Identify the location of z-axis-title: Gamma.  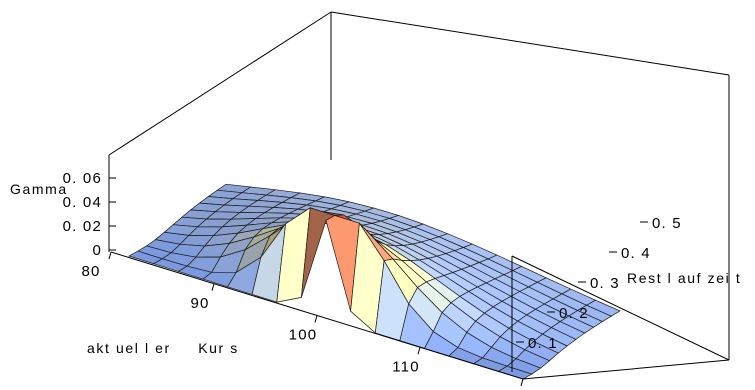
(39, 189).